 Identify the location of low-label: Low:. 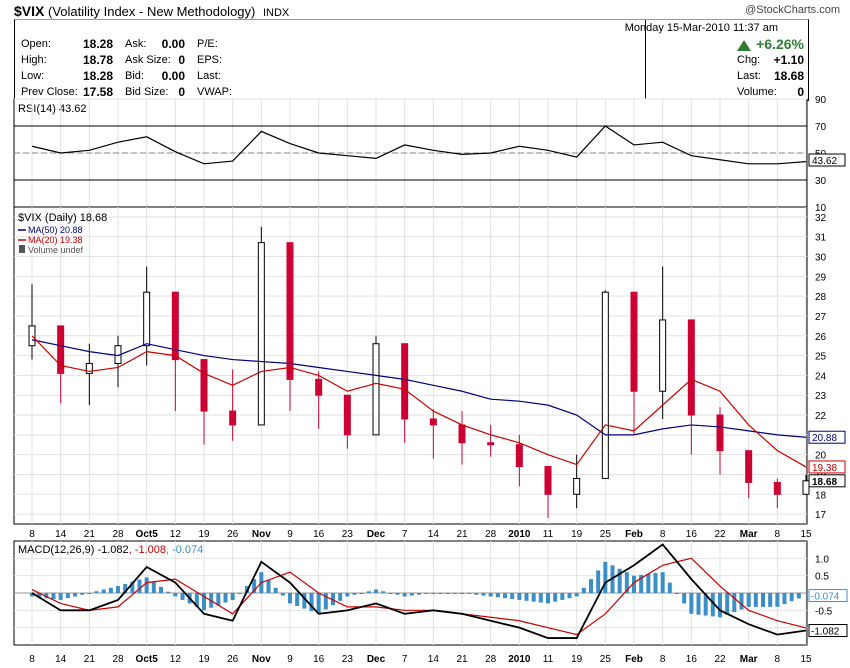
(33, 76).